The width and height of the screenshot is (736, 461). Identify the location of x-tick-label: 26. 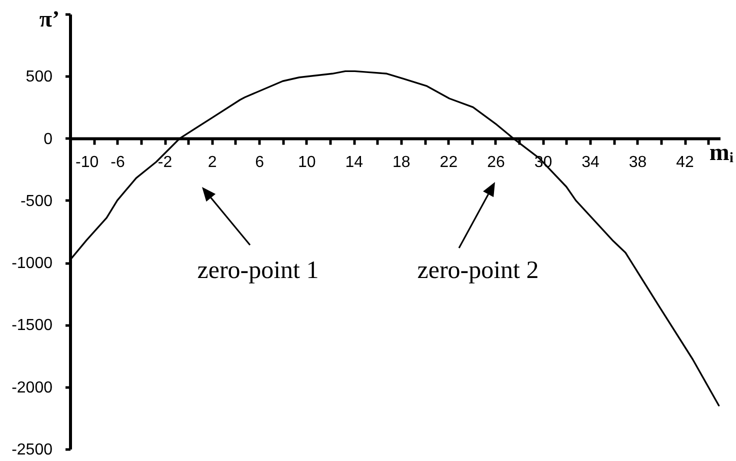
(496, 162).